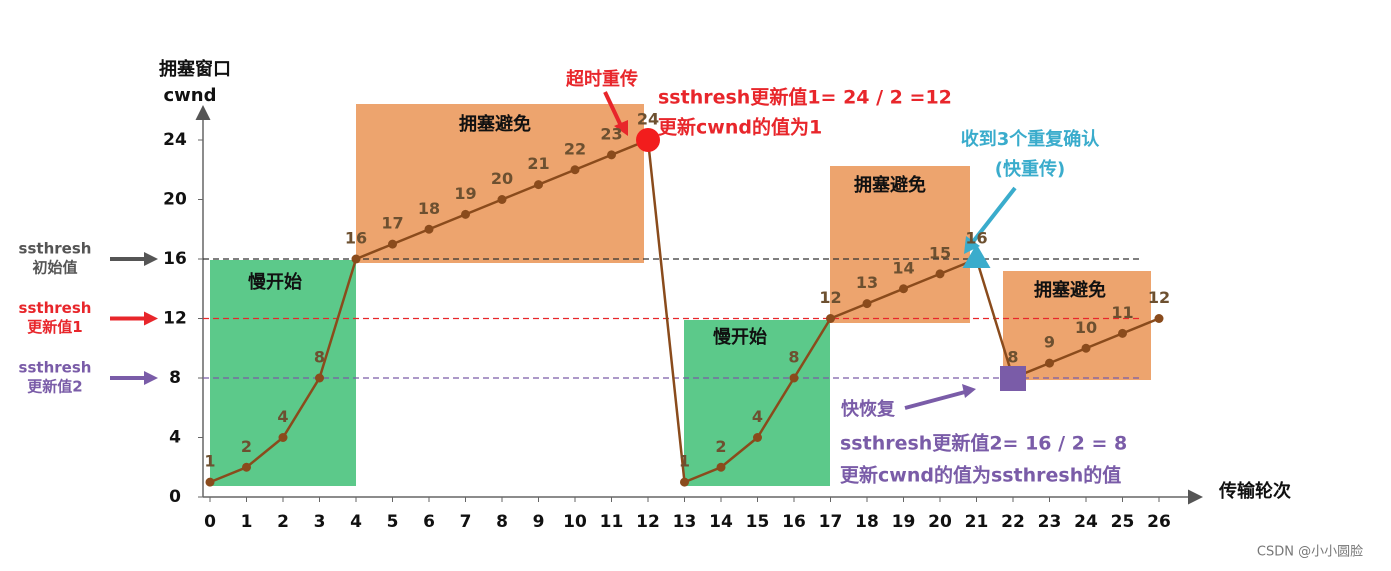 This screenshot has width=1391, height=571. Describe the element at coordinates (1013, 378) in the screenshot. I see `fast-recovery-marker` at that location.